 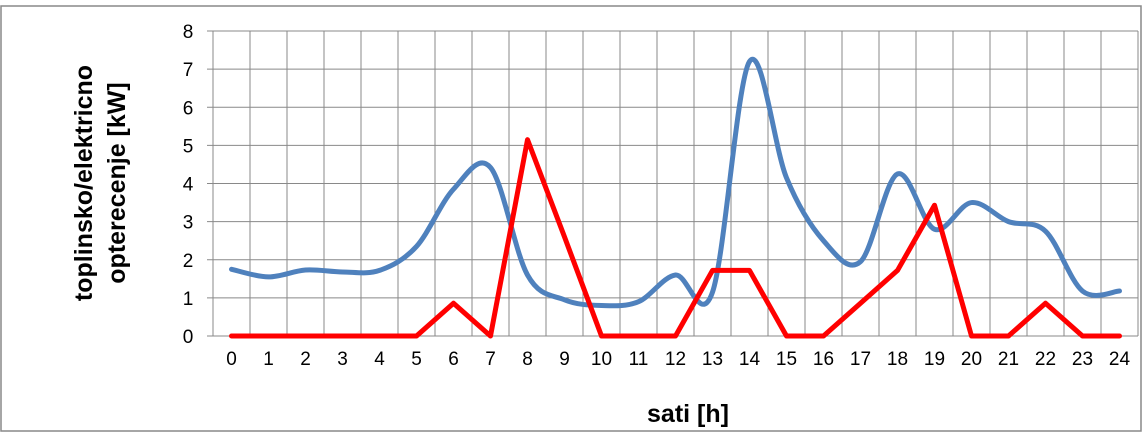 What do you see at coordinates (188, 108) in the screenshot?
I see `y-tick-label: 6` at bounding box center [188, 108].